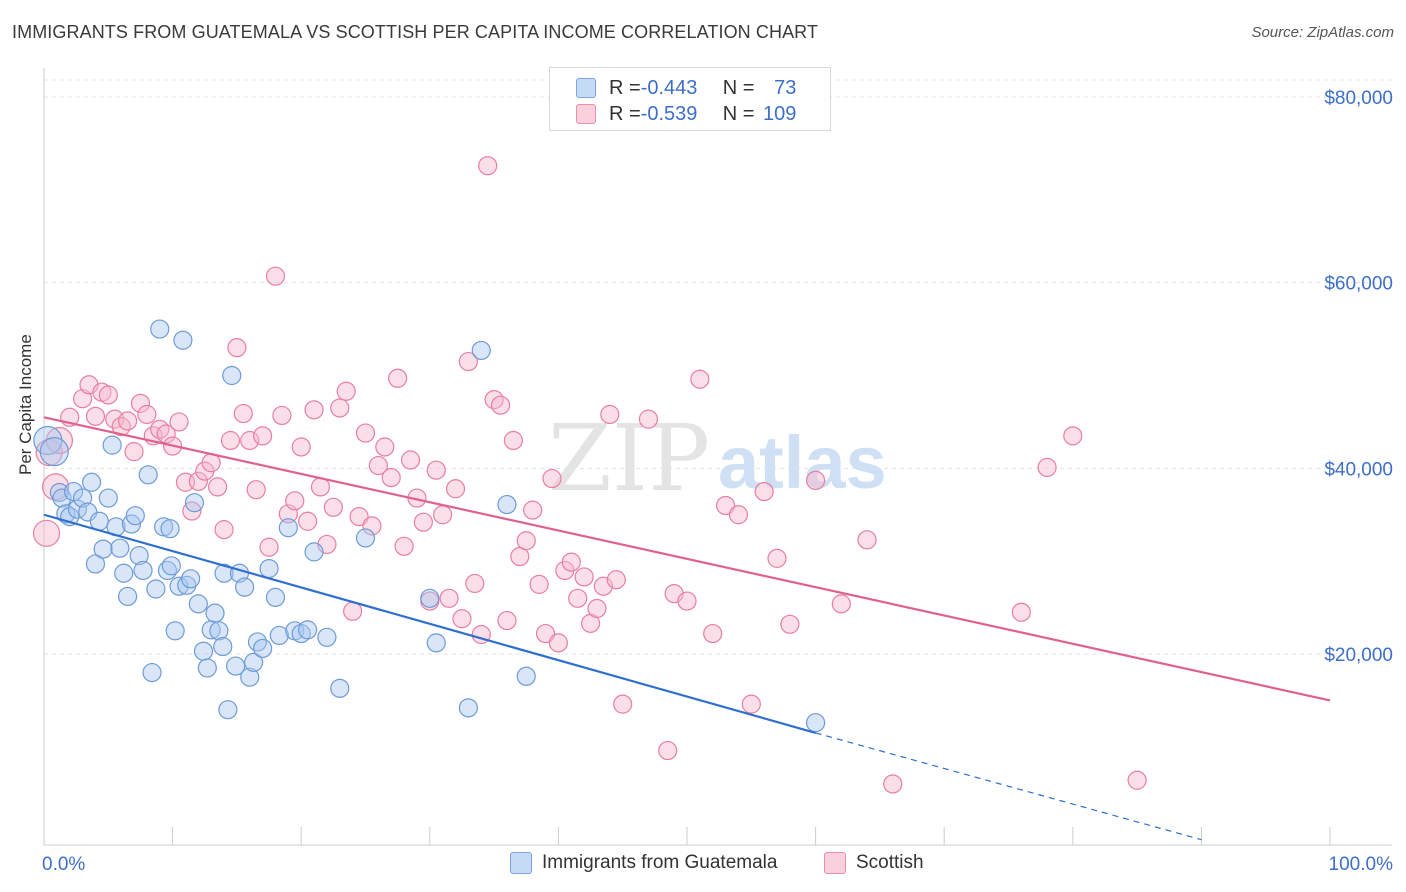  I want to click on legend-n-value: 109, so click(780, 113).